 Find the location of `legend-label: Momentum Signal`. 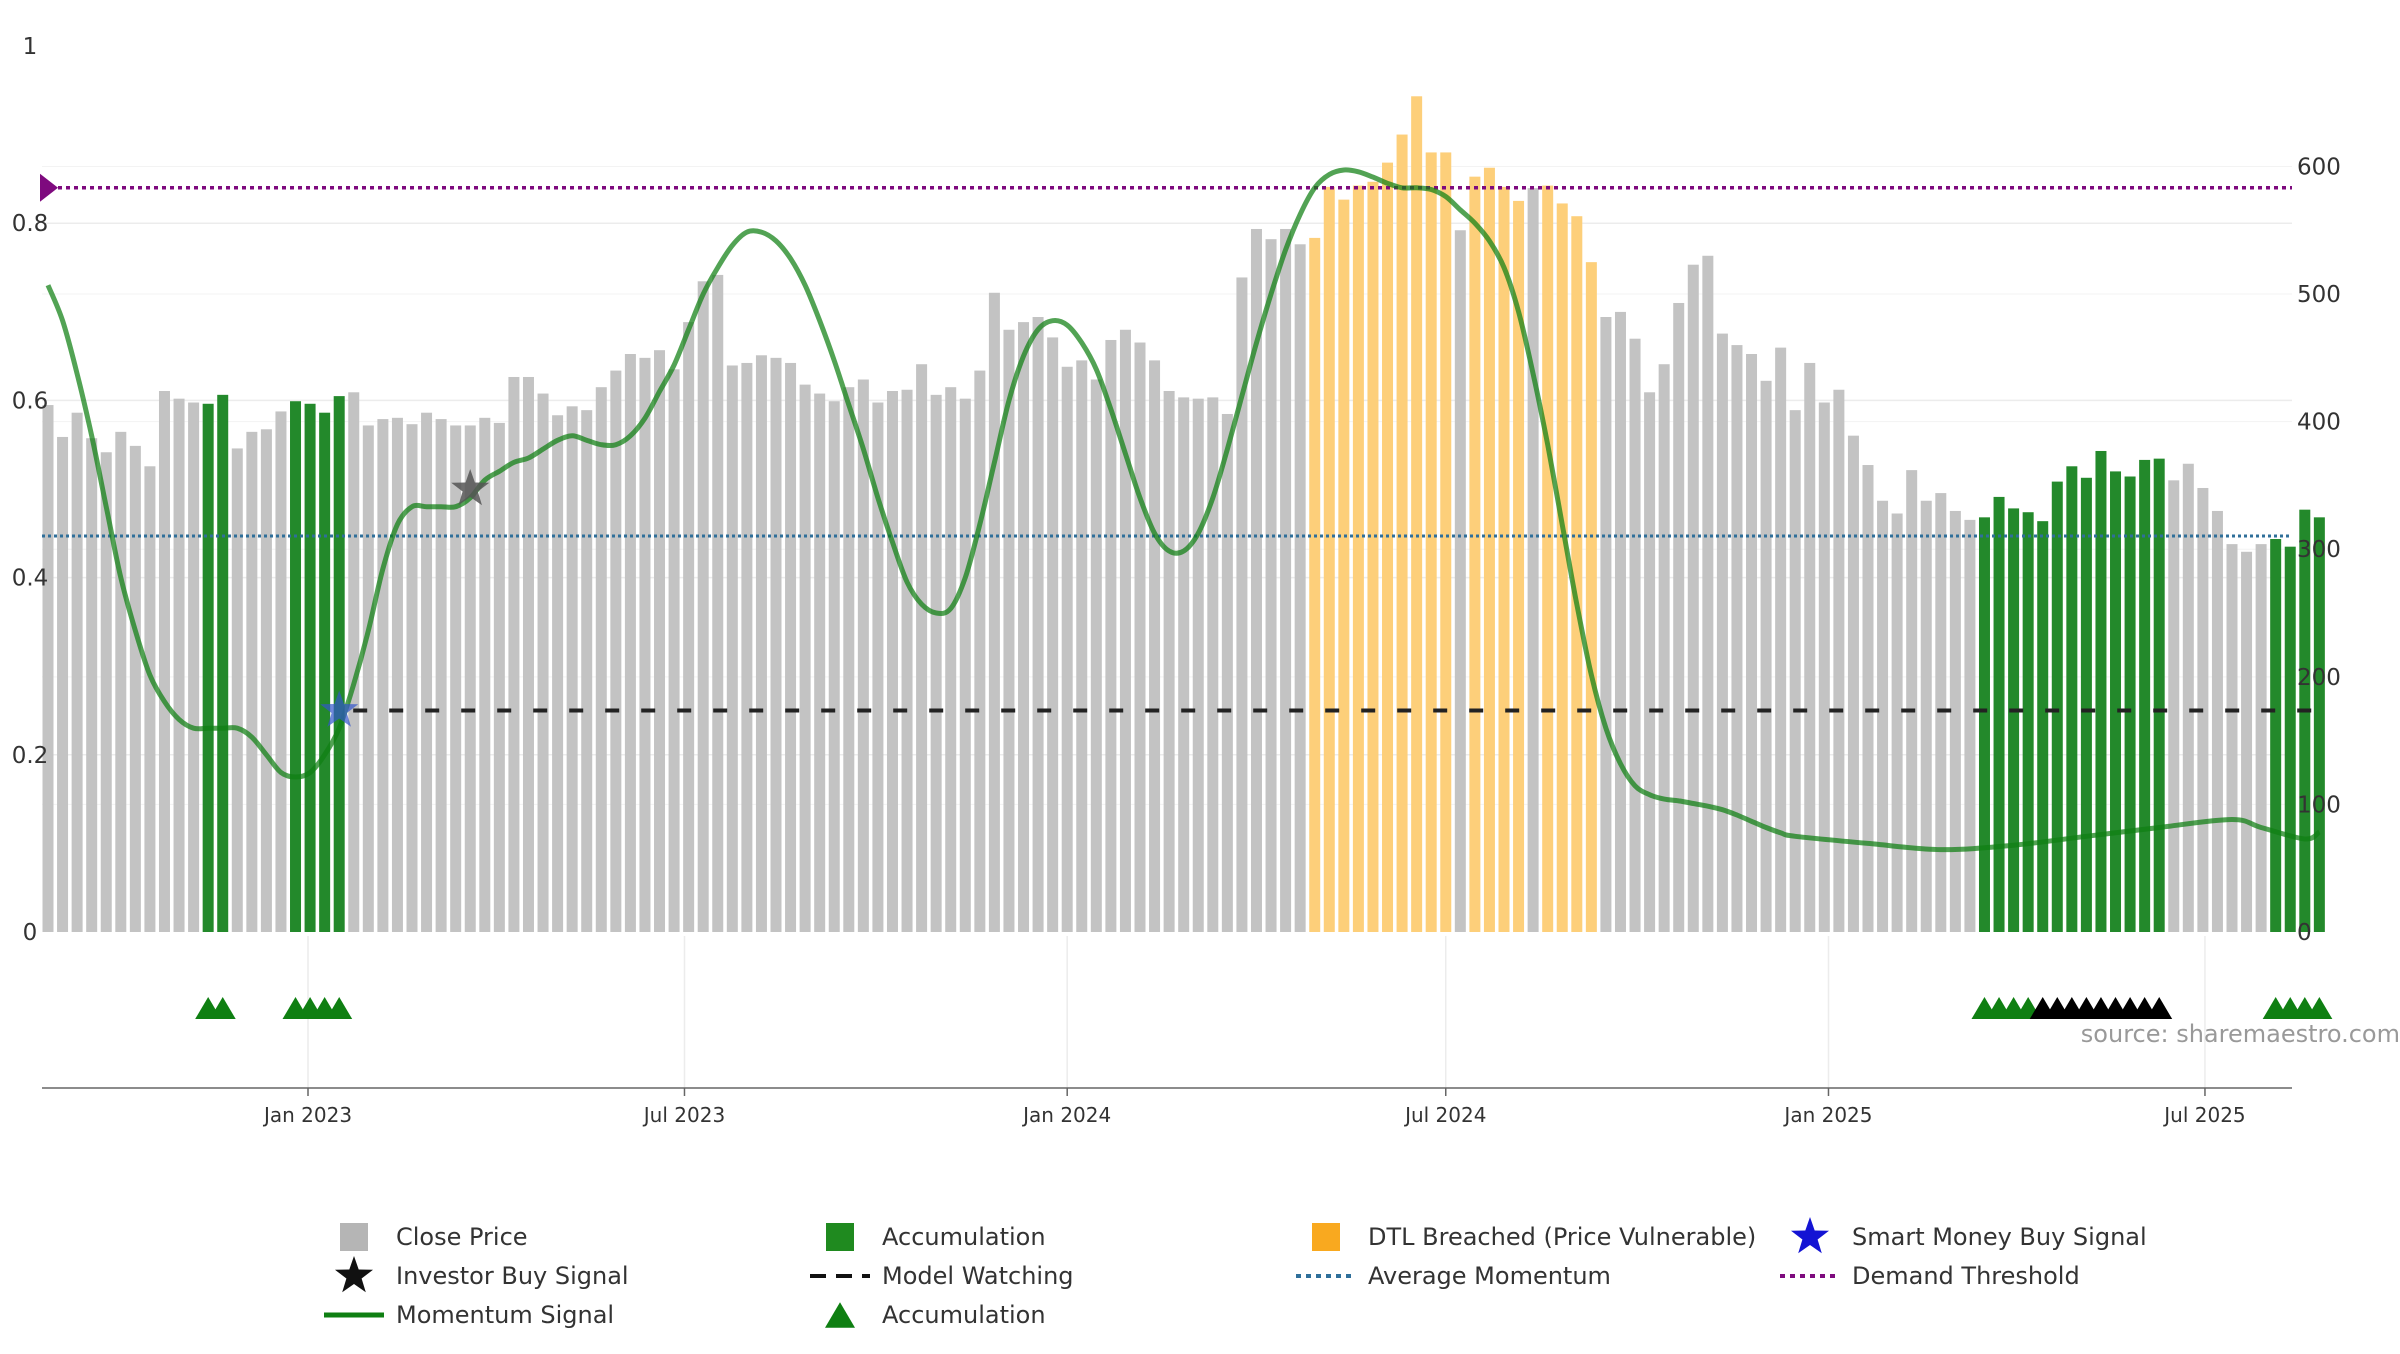

legend-label: Momentum Signal is located at coordinates (505, 1315).